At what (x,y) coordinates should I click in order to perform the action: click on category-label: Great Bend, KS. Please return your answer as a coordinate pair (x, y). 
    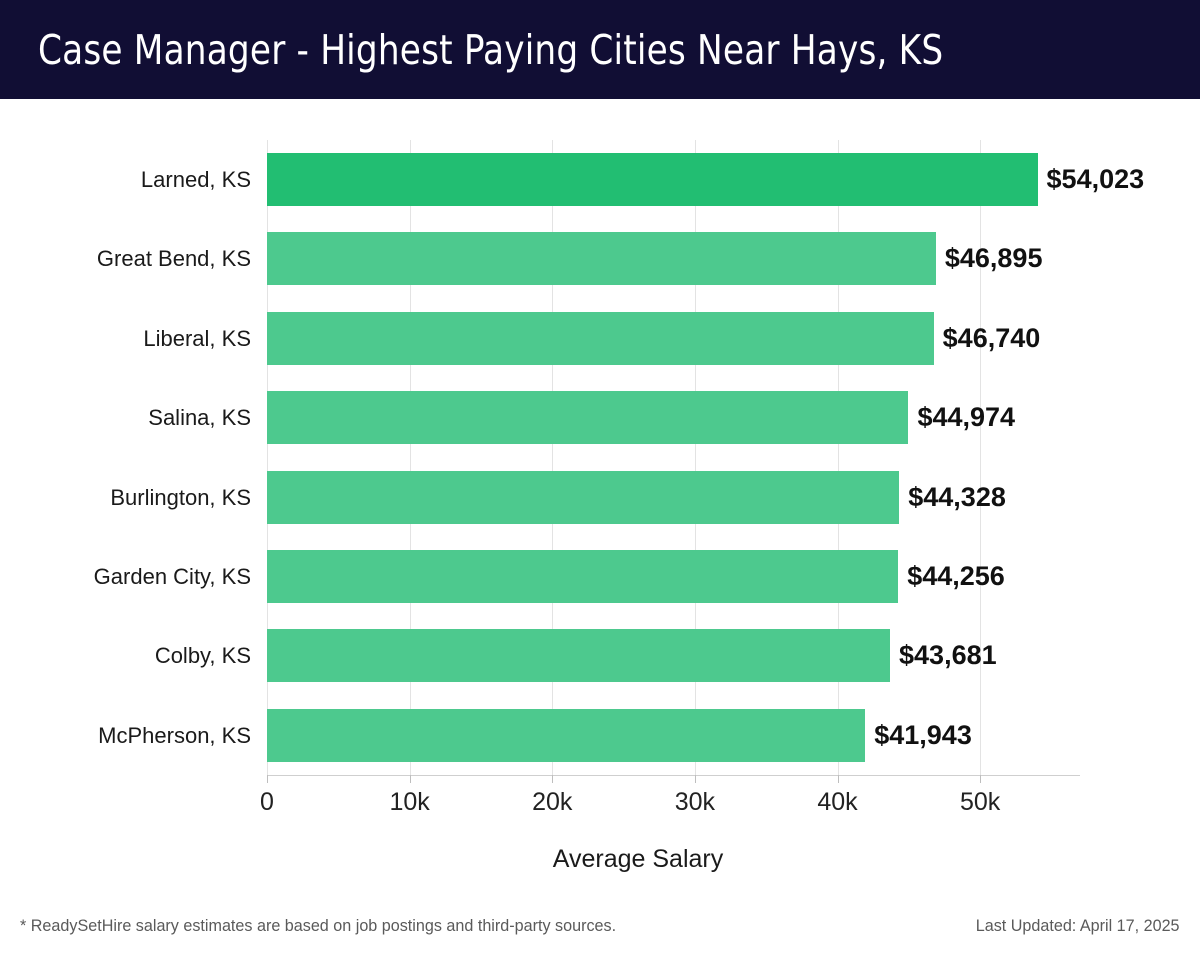
    Looking at the image, I should click on (173, 259).